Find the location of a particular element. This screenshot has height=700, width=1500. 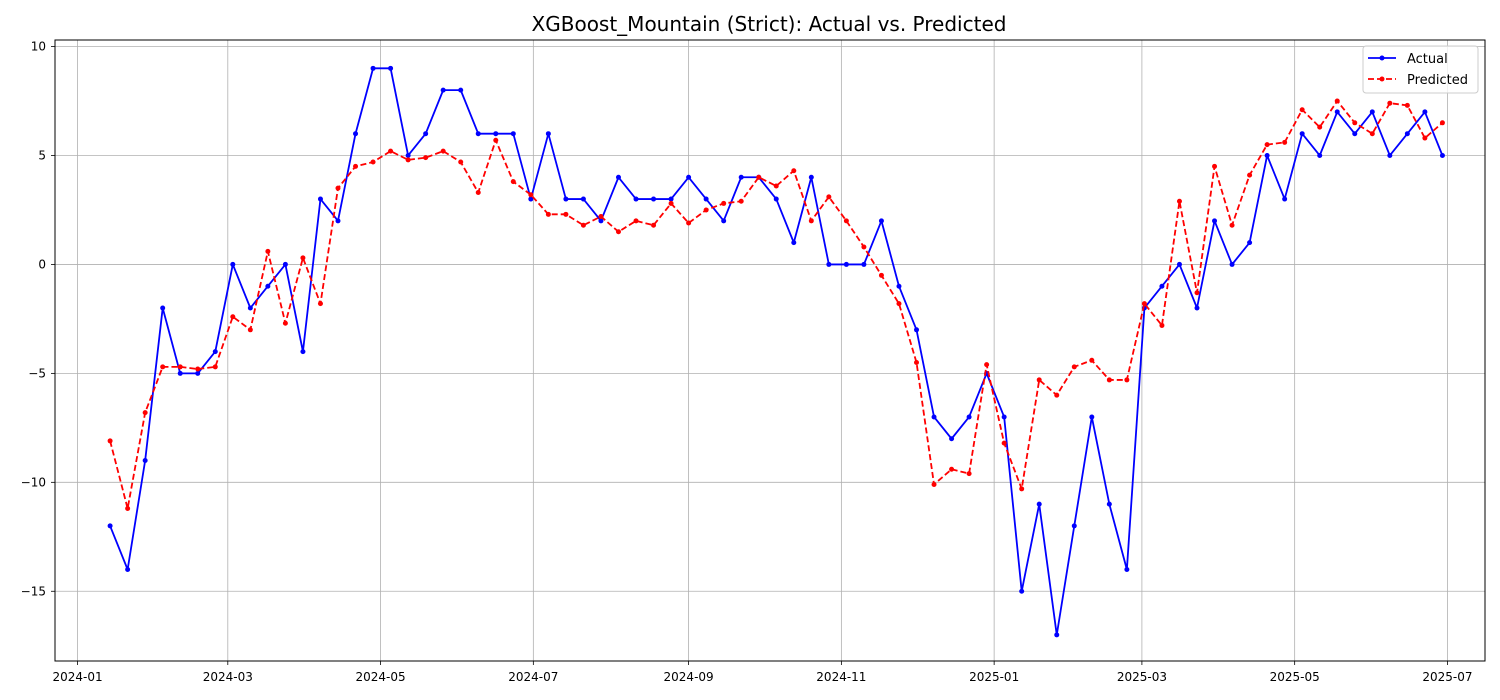

x-tick-label: 2024-07 is located at coordinates (533, 677).